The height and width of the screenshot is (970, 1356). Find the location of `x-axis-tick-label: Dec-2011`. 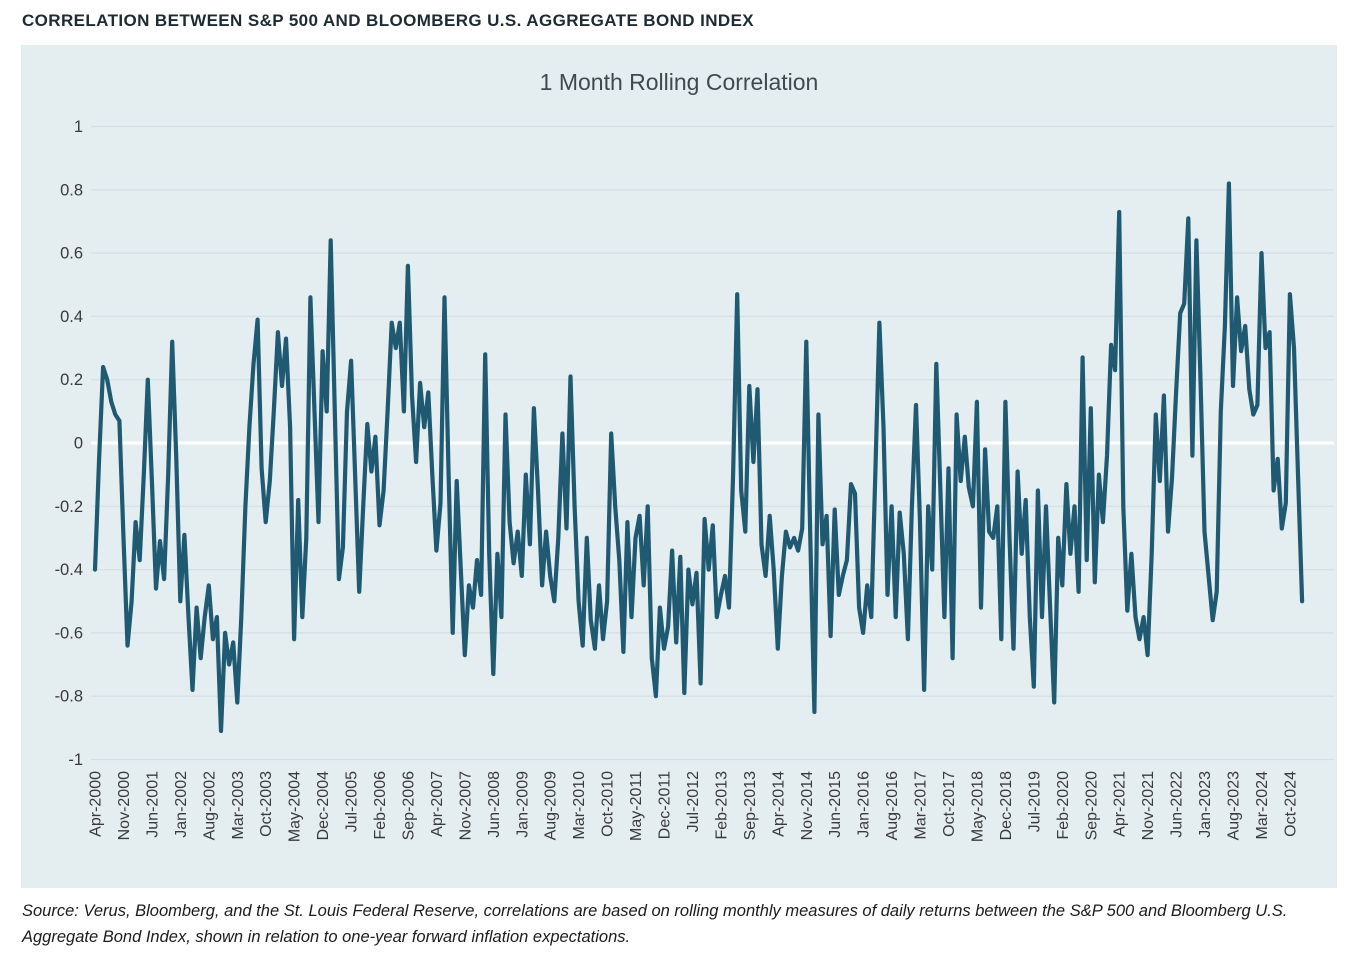

x-axis-tick-label: Dec-2011 is located at coordinates (665, 805).